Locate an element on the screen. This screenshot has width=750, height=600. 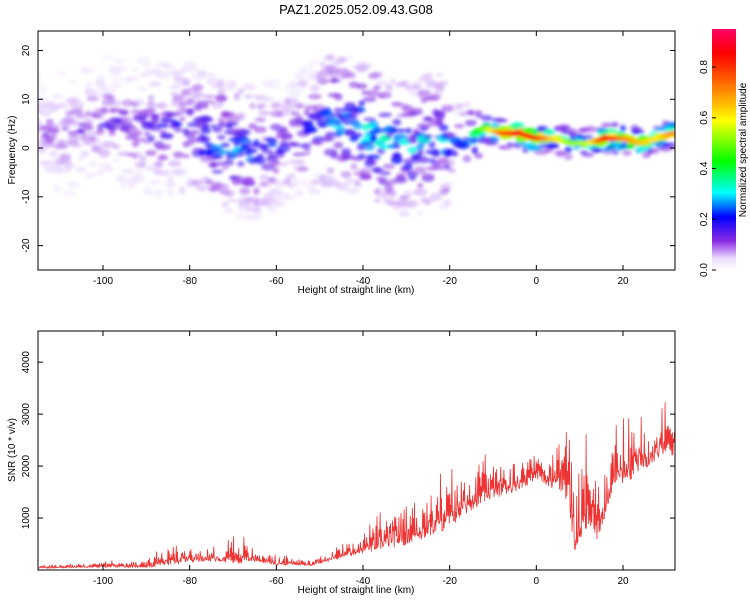
figure-title: PAZ1.2025.052.09.43.G08 is located at coordinates (356, 9).